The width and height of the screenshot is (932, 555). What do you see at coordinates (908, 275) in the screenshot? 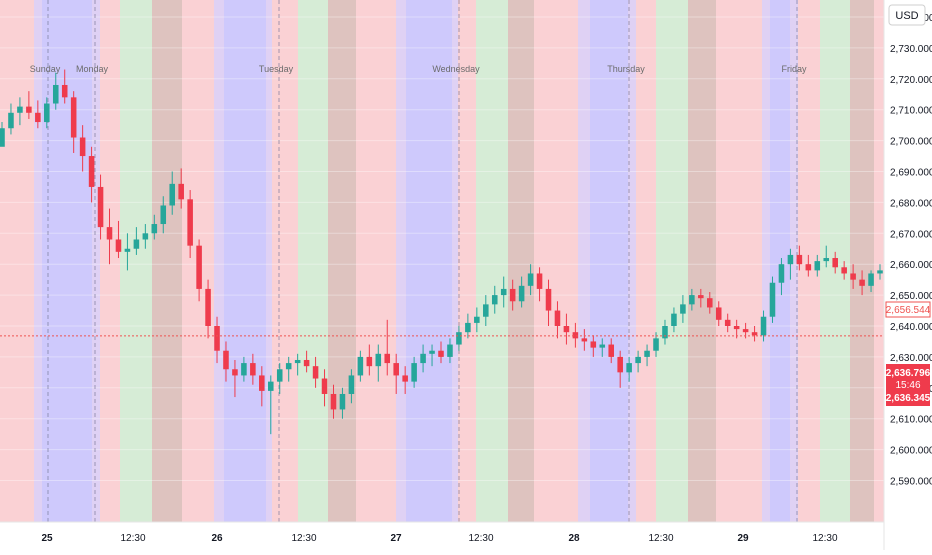
I see `price-axis` at bounding box center [908, 275].